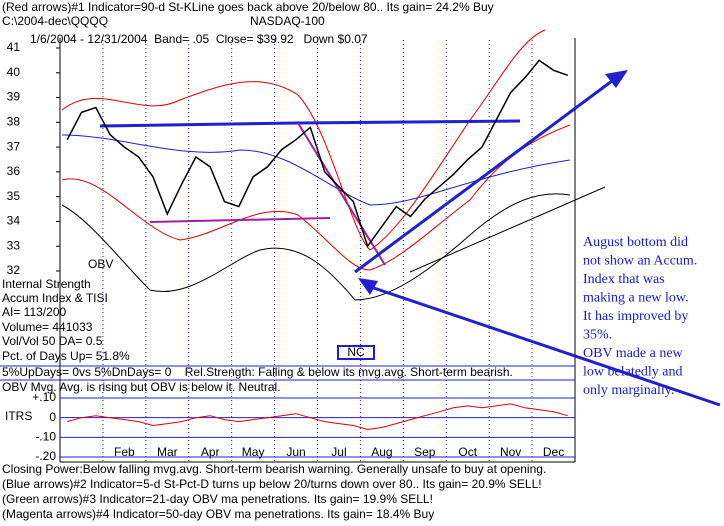  Describe the element at coordinates (597, 335) in the screenshot. I see `annotation-line: 35%.` at that location.